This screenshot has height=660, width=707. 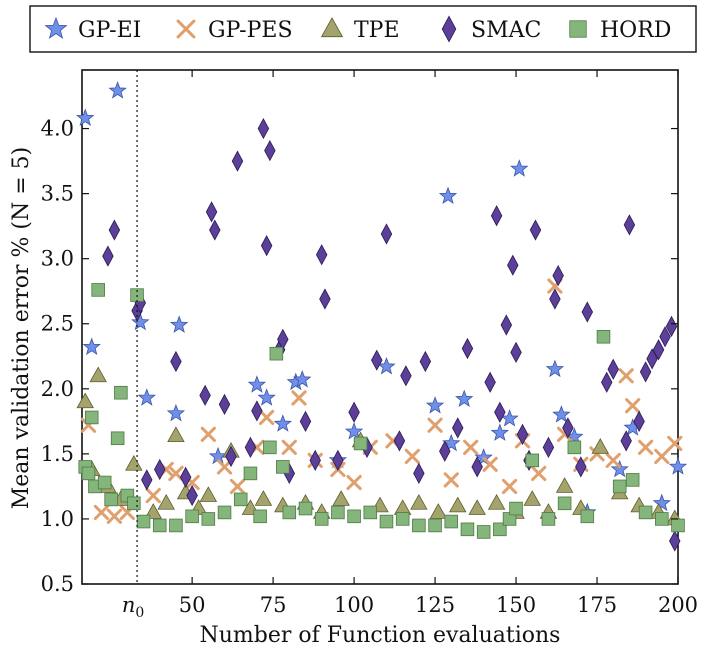 What do you see at coordinates (449, 29) in the screenshot?
I see `legend-marker-smac` at bounding box center [449, 29].